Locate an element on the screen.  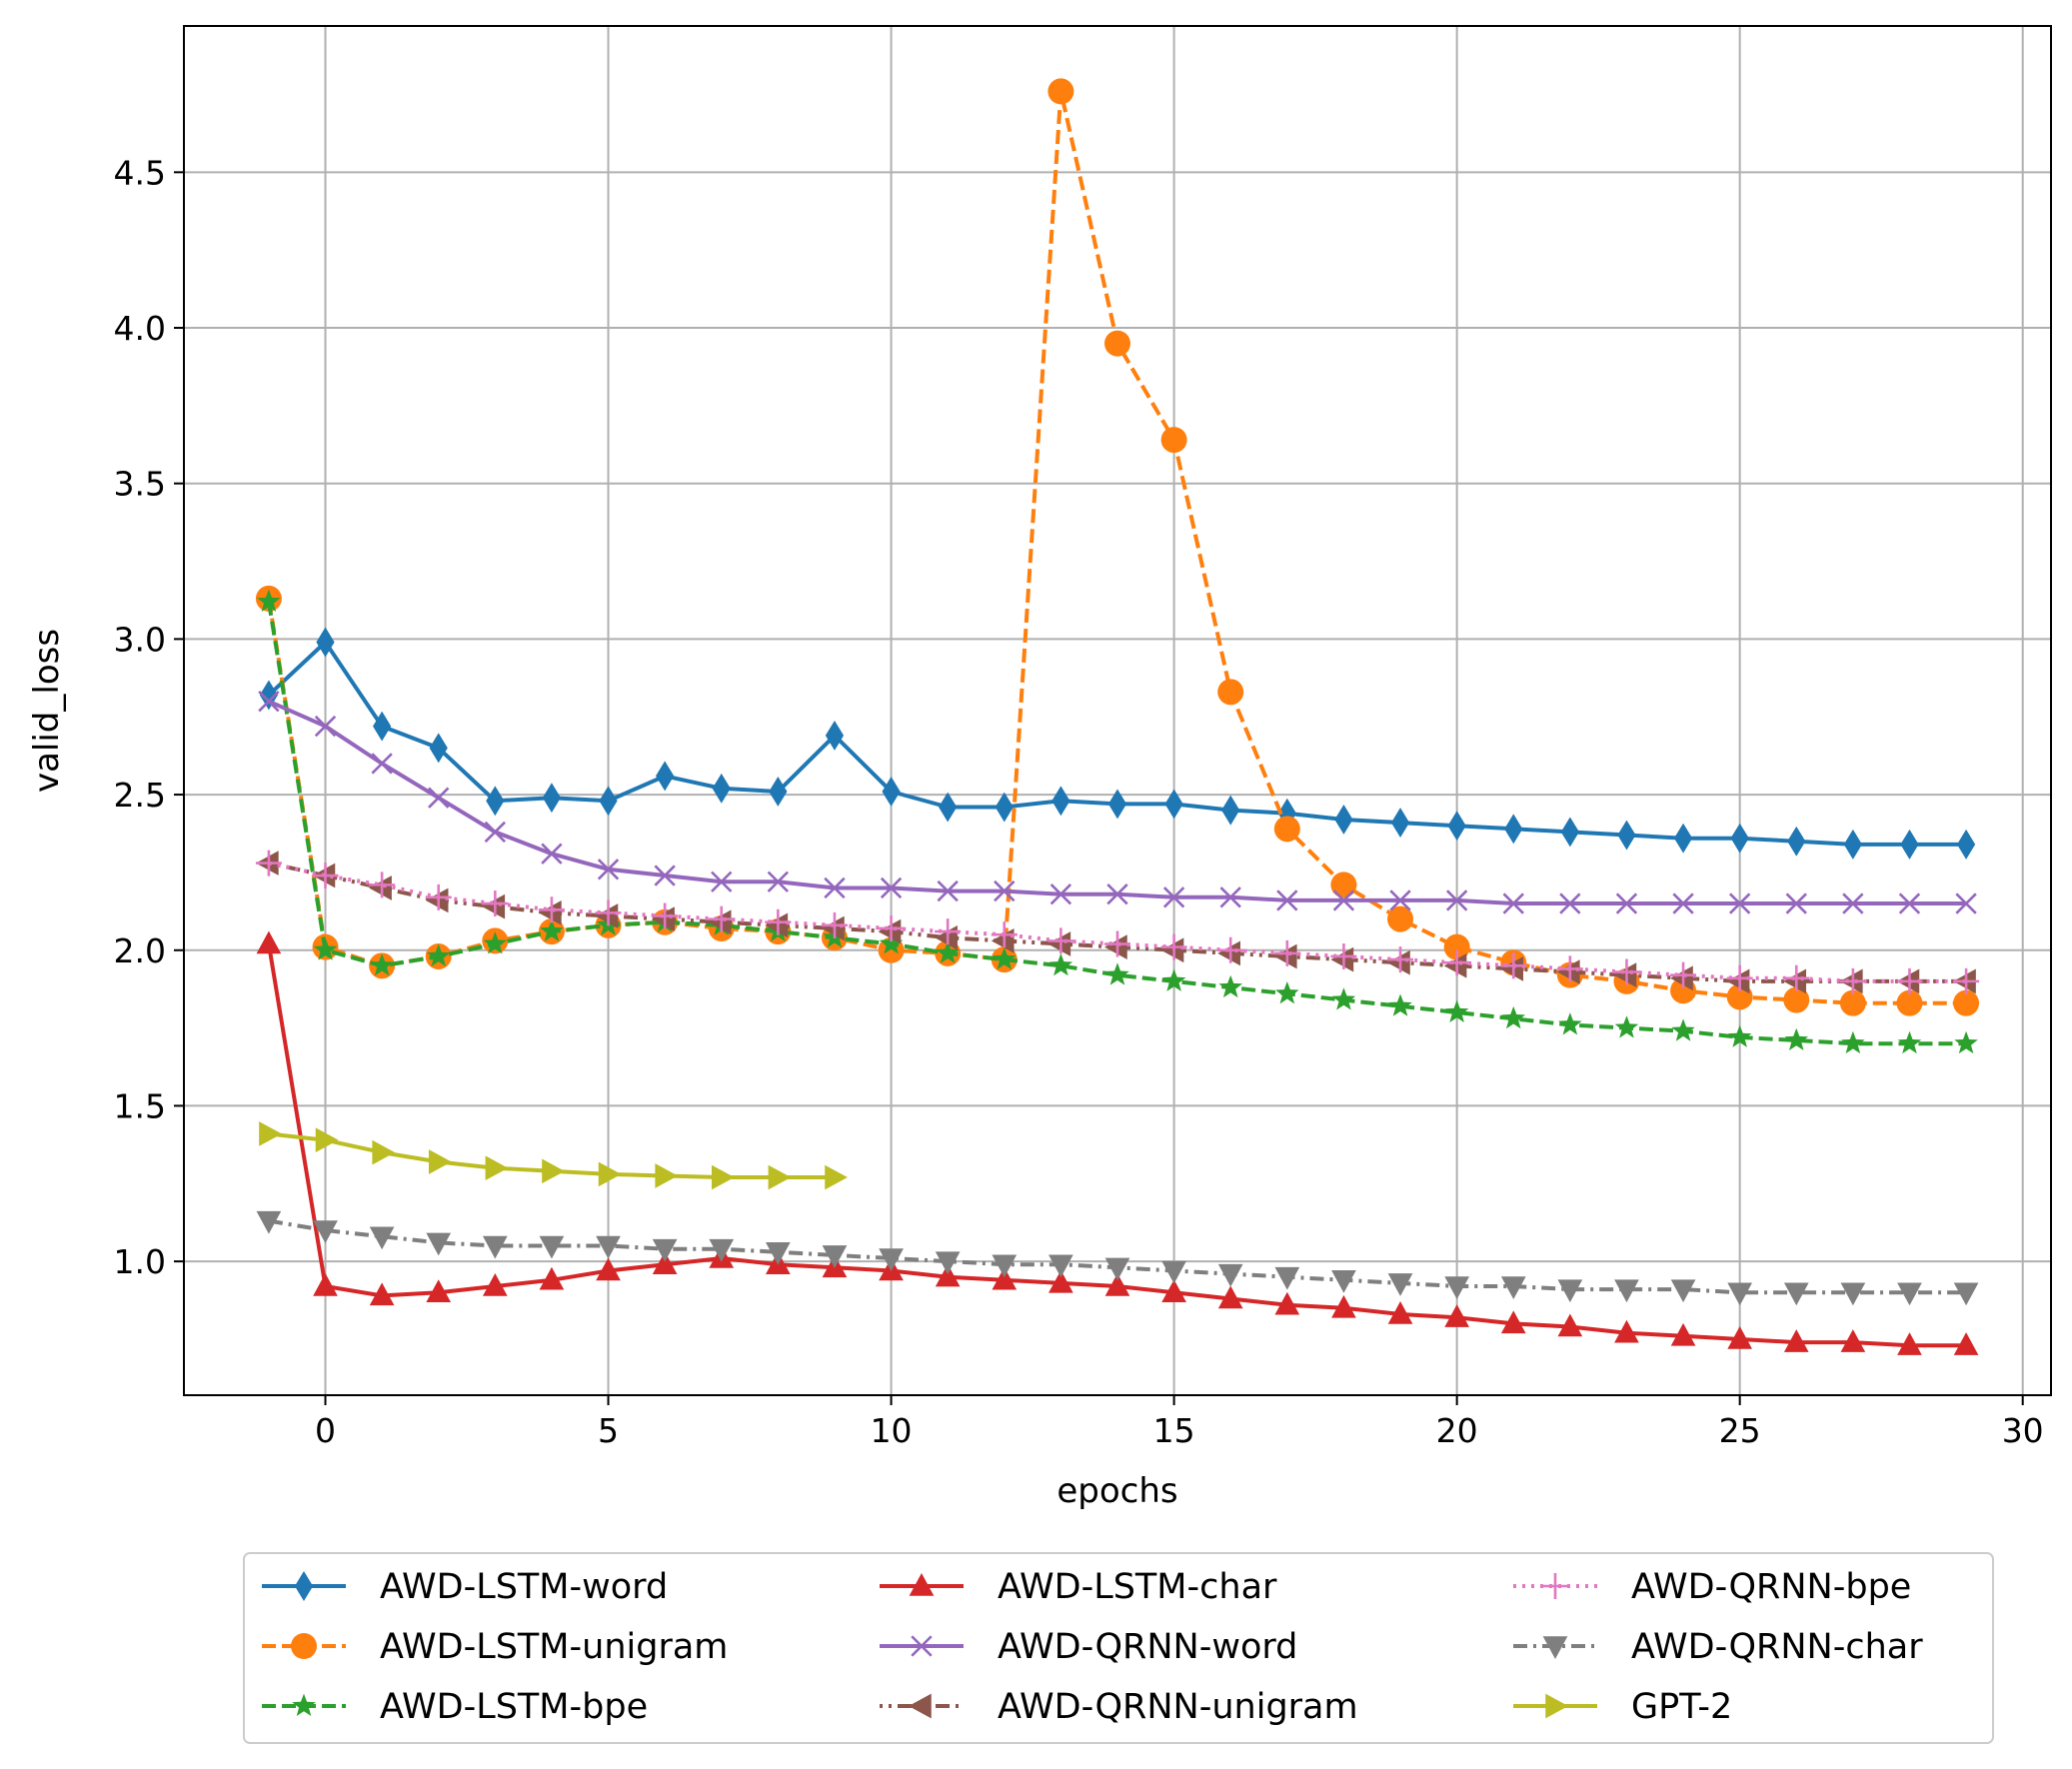
legend-item: AWD-LSTM-char is located at coordinates (1078, 1587).